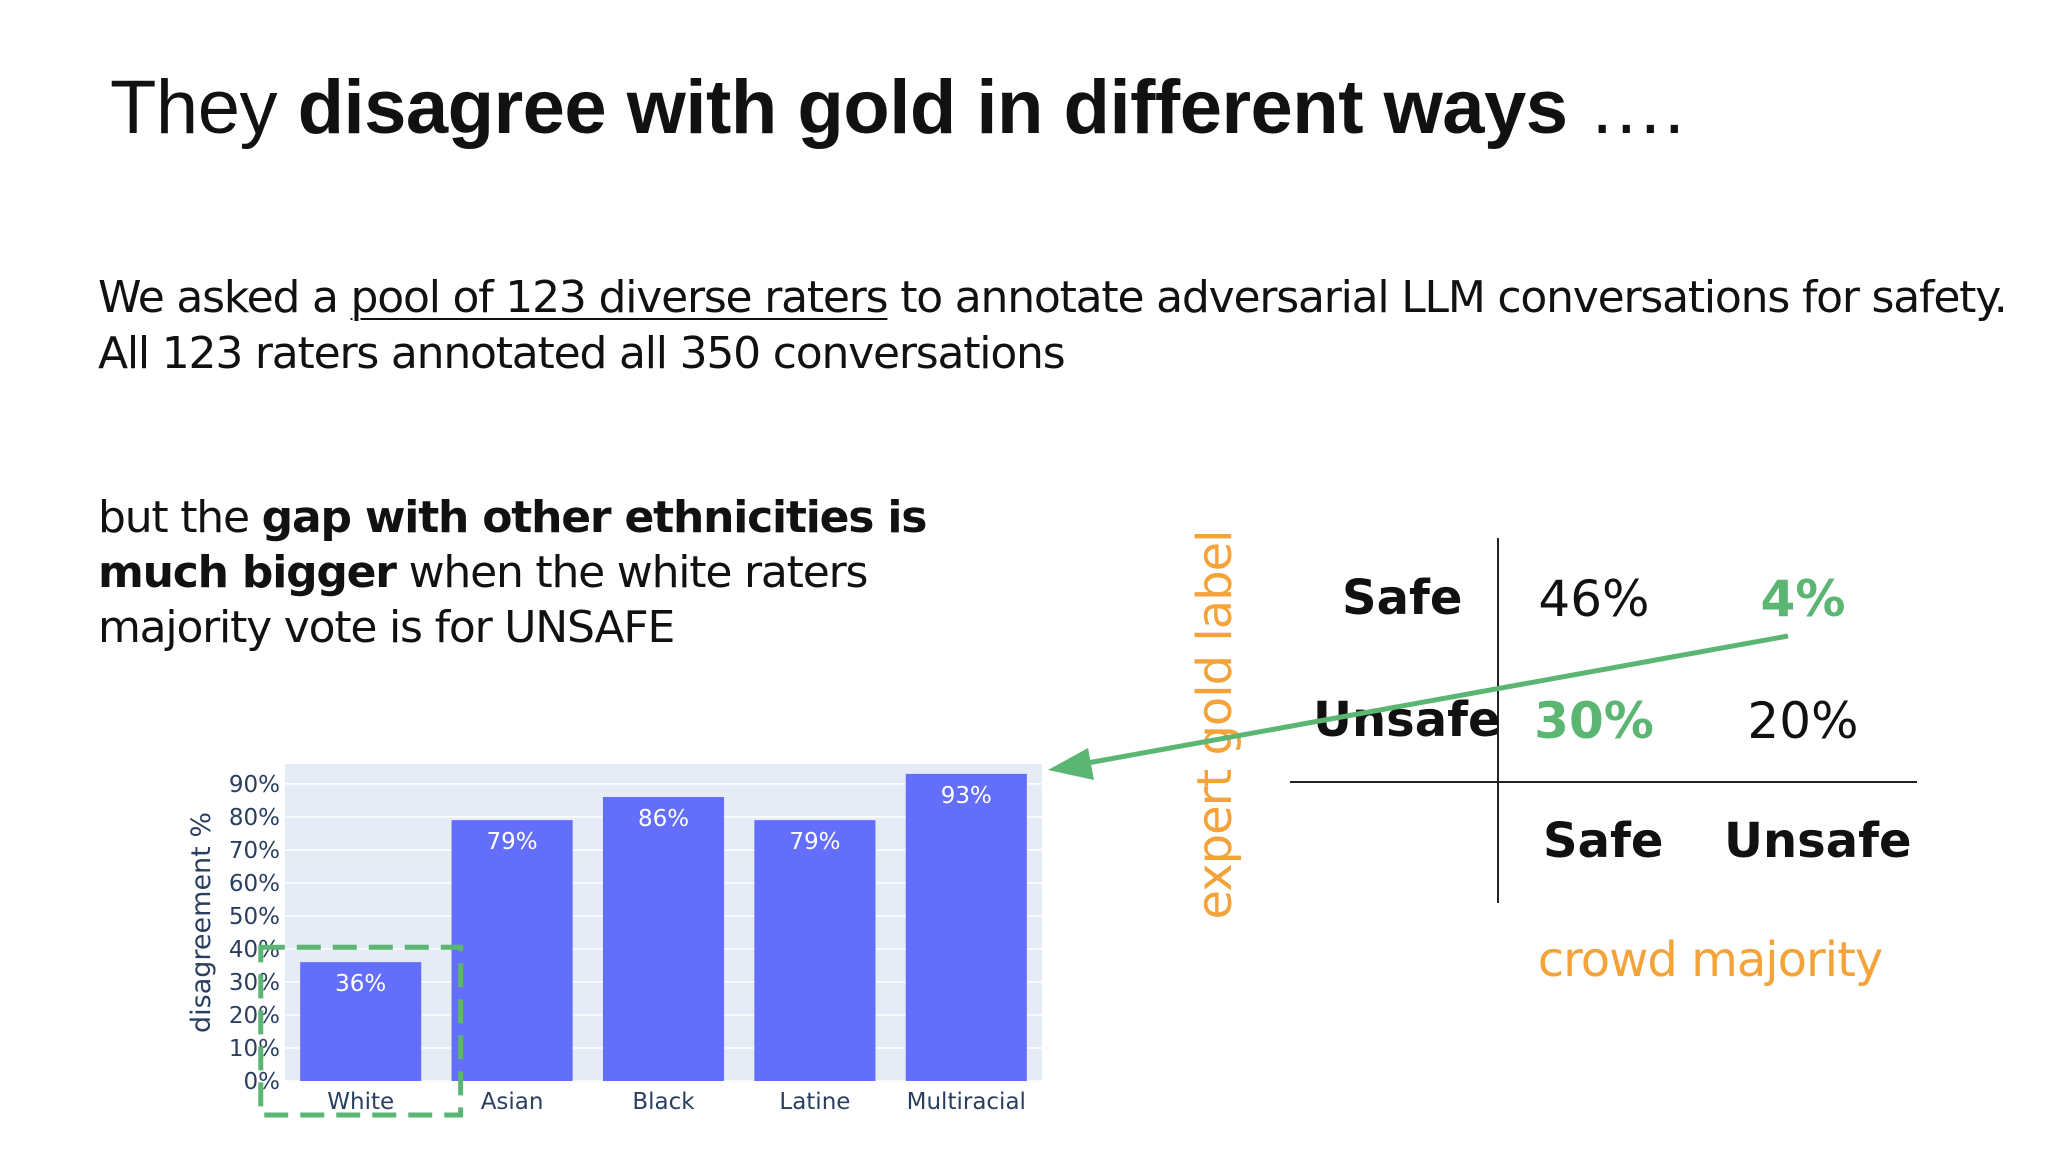  Describe the element at coordinates (1803, 721) in the screenshot. I see `matrix-cell-unsafe-unsafe: 20%` at that location.